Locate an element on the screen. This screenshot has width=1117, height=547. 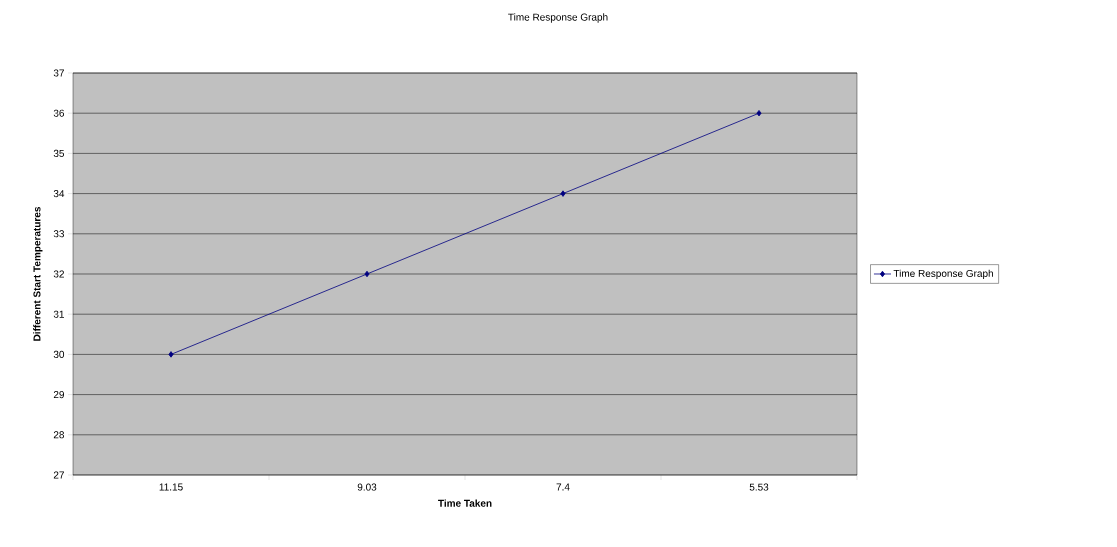
y-tick-label: 36 is located at coordinates (59, 113).